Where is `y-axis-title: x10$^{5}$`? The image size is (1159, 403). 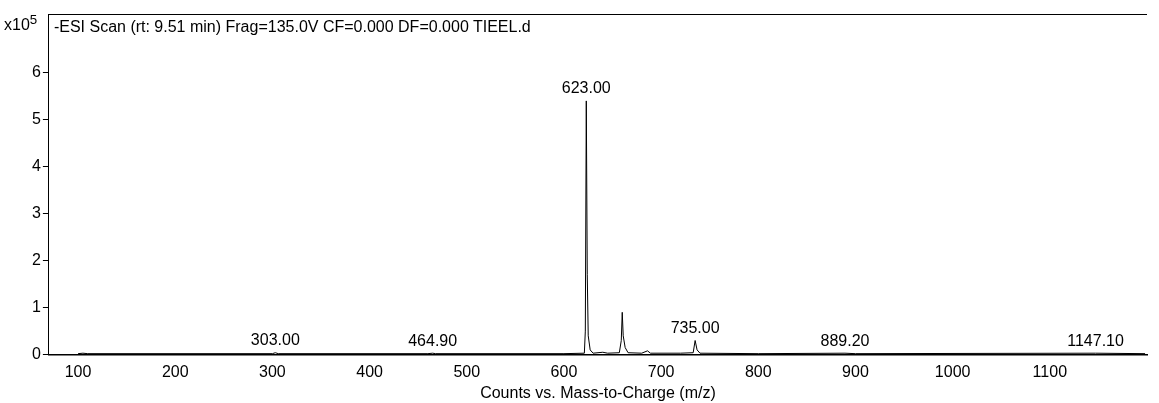
y-axis-title: x10$^{5}$ is located at coordinates (21, 23).